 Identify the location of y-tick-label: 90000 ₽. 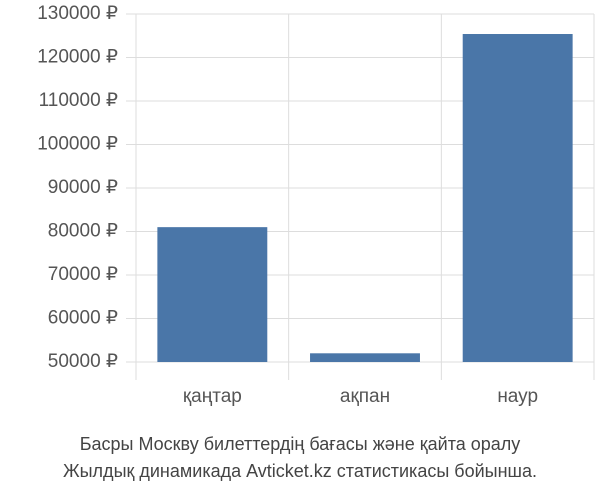
(83, 187).